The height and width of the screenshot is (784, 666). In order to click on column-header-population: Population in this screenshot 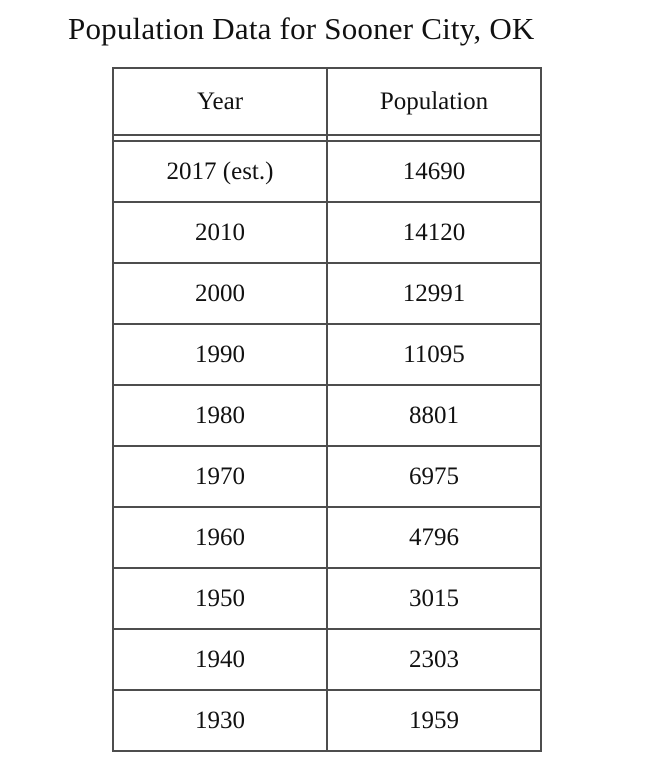, I will do `click(434, 101)`.